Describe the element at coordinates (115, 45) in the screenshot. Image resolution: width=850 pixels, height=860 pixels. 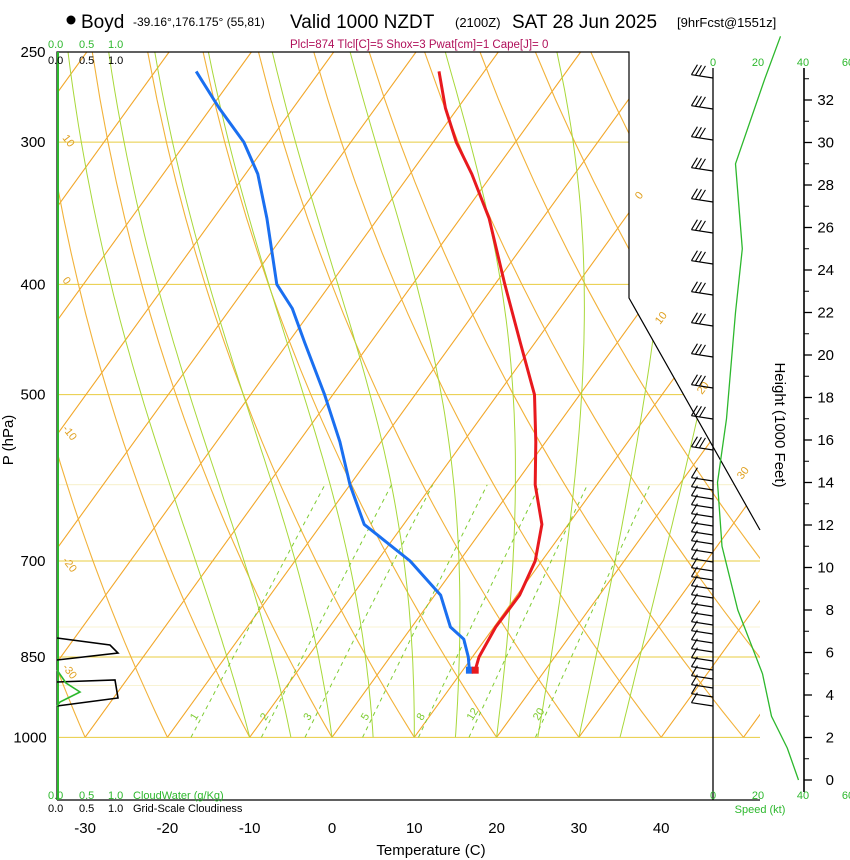
I see `cloudwater-tick: 1.0` at that location.